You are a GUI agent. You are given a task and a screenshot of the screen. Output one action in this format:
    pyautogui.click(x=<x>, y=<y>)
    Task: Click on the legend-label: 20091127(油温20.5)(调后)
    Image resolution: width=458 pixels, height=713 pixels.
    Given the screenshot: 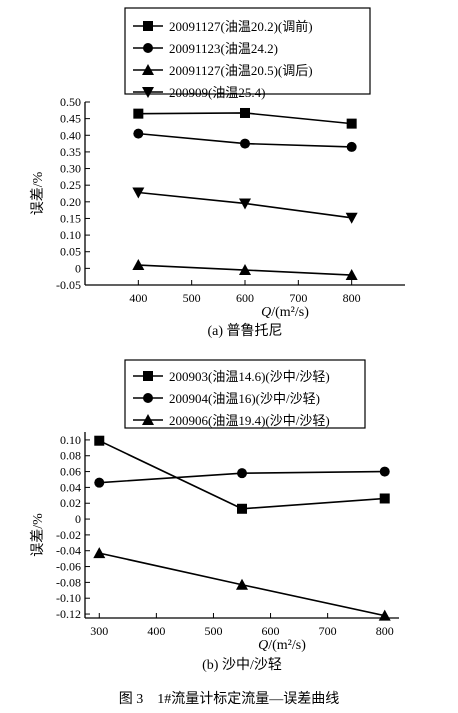 What is the action you would take?
    pyautogui.click(x=241, y=70)
    